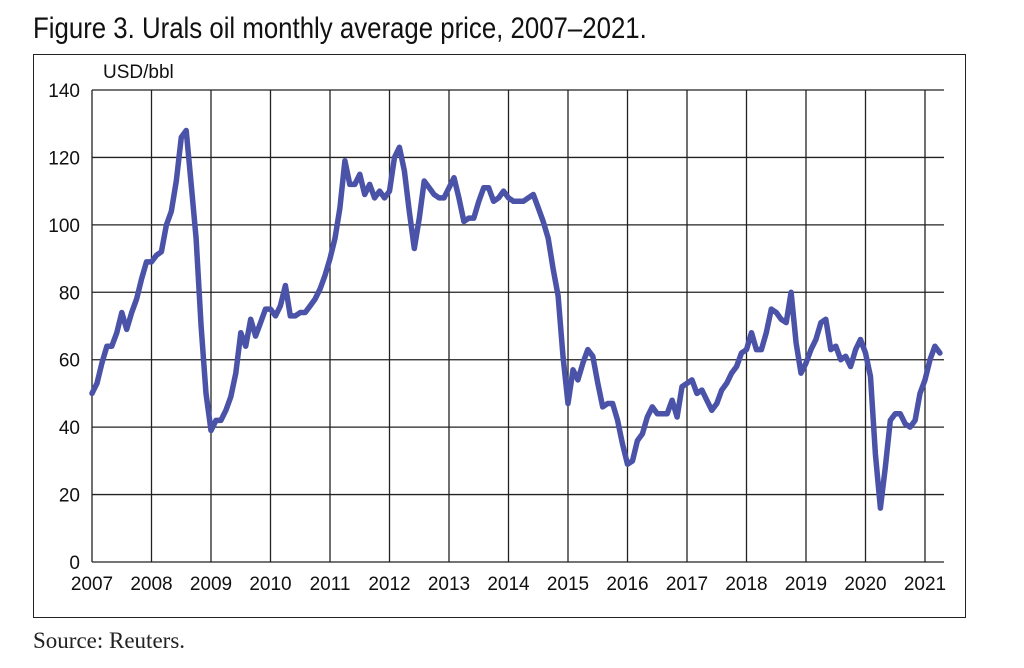 The height and width of the screenshot is (668, 1024). What do you see at coordinates (330, 584) in the screenshot?
I see `x-tick-label: 2011` at bounding box center [330, 584].